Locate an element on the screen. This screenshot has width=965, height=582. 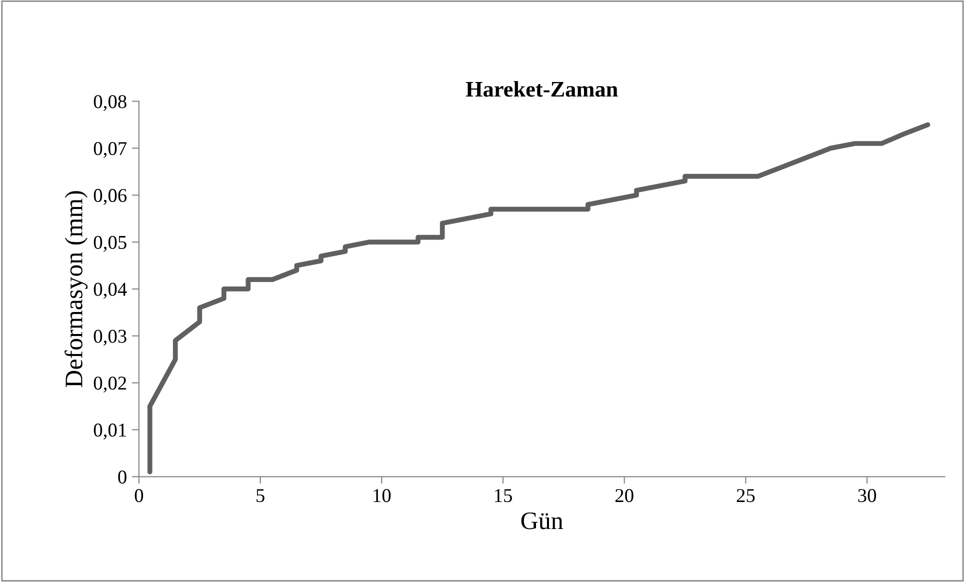
y-tick-label: 0,05 is located at coordinates (110, 244).